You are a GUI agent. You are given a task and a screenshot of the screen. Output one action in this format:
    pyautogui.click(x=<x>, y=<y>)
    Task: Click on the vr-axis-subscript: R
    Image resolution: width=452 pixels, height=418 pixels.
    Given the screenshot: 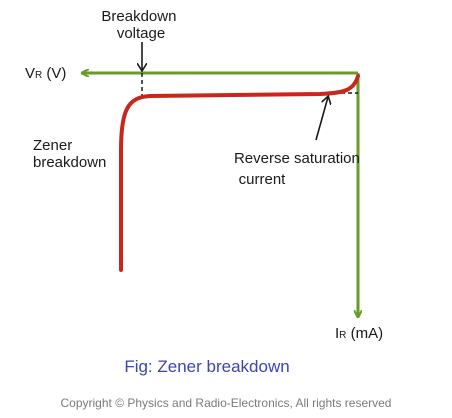 What is the action you would take?
    pyautogui.click(x=38, y=75)
    